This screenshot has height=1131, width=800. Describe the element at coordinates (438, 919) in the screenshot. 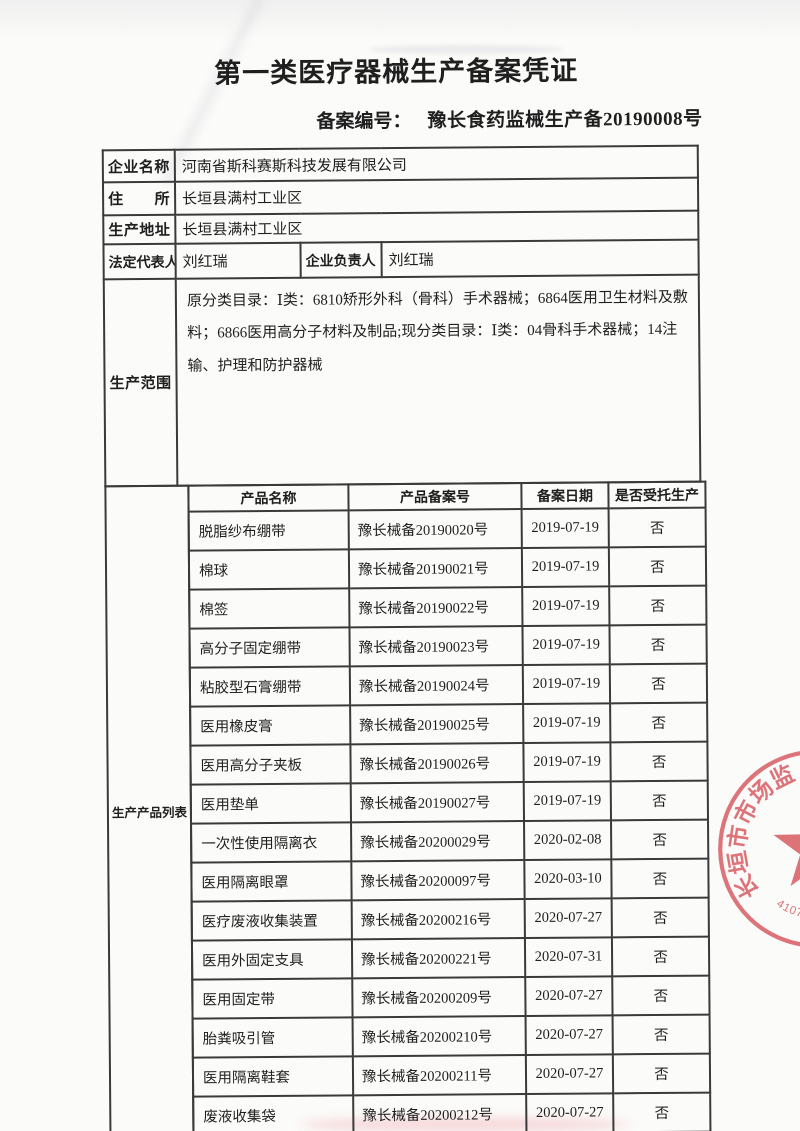

I see `product-record-no-cell: 豫长械备20200216号` at that location.